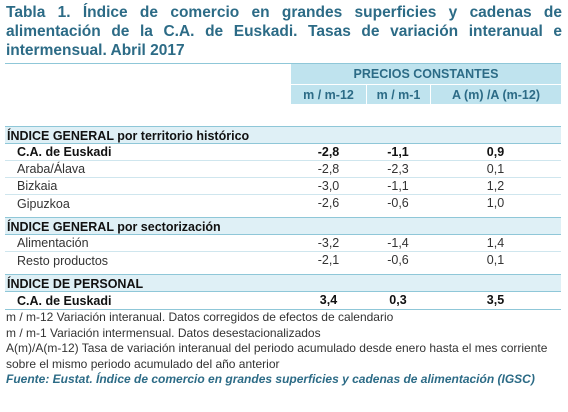  I want to click on cell-value: 3,5, so click(495, 300).